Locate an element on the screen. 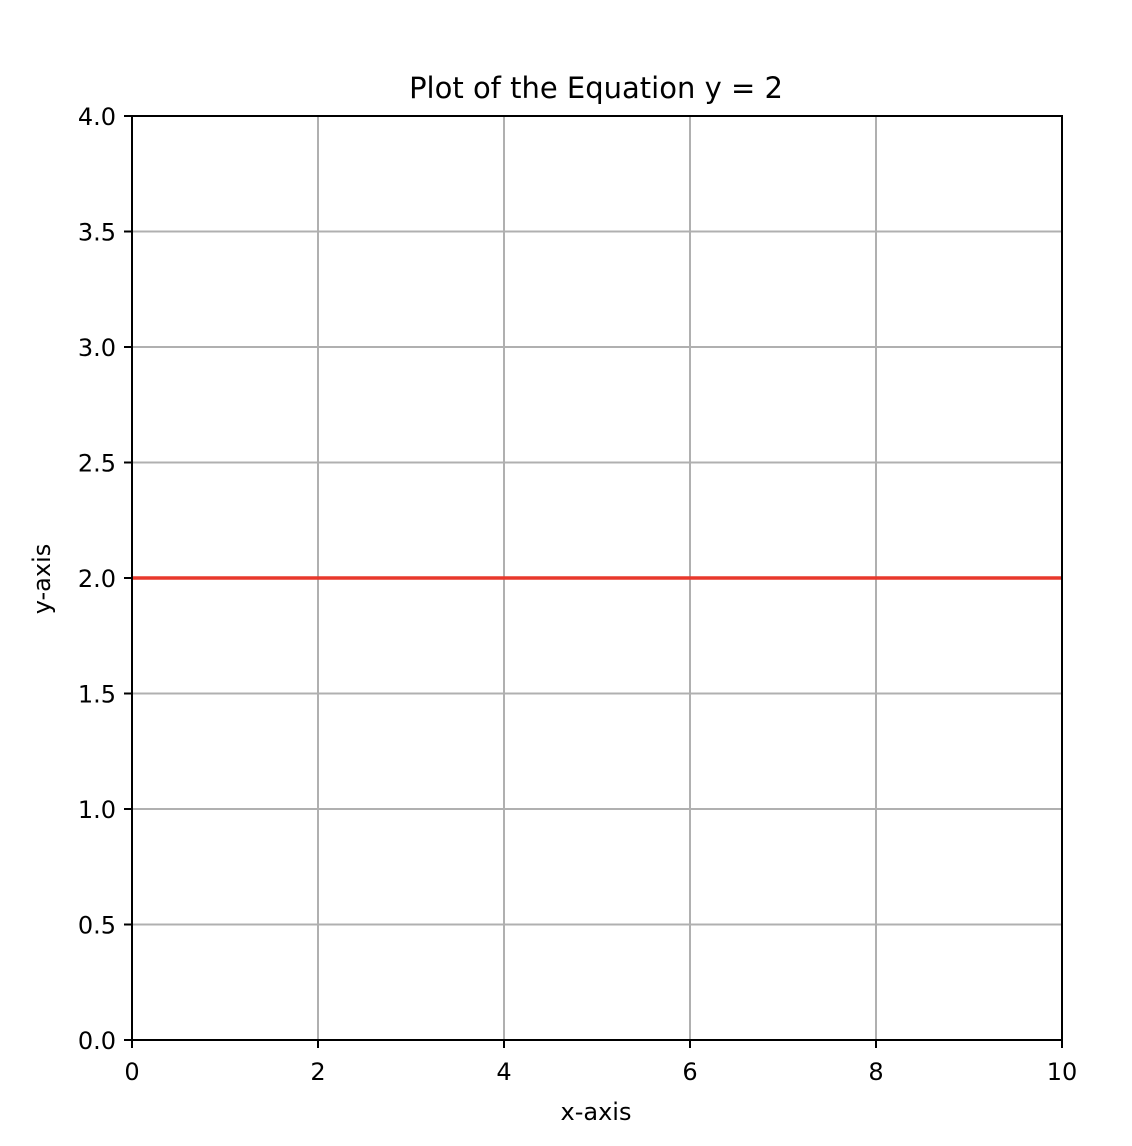 The height and width of the screenshot is (1146, 1132). x-tick-label: 10 is located at coordinates (1062, 1072).